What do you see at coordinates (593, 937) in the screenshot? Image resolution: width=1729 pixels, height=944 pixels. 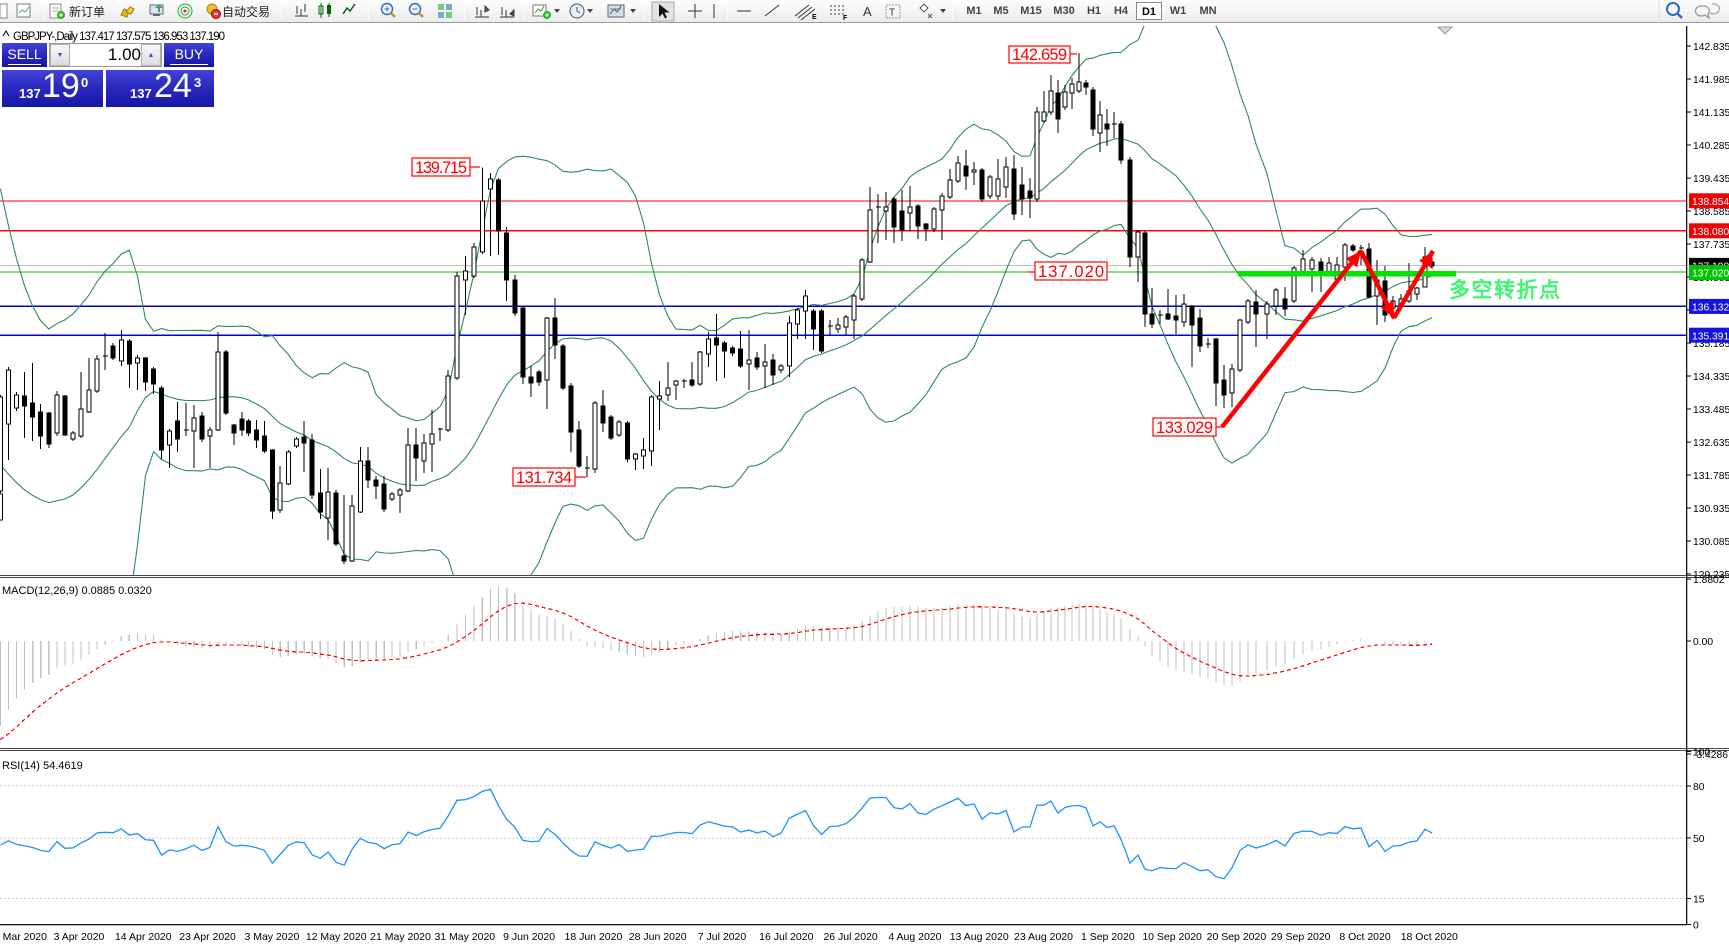 I see `svg-text: 18 Jun 2020` at bounding box center [593, 937].